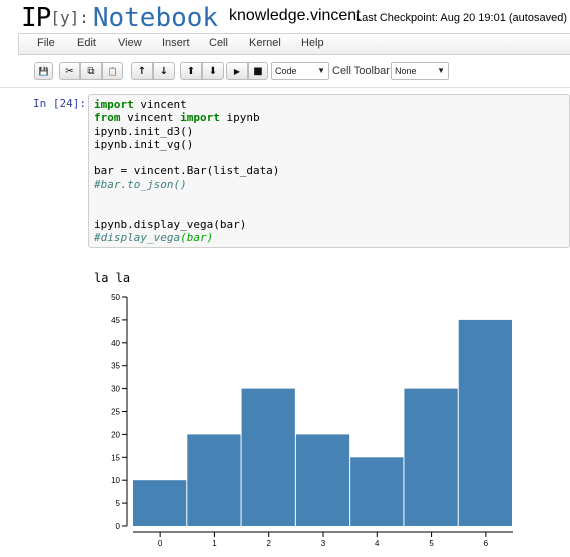 The image size is (570, 557). What do you see at coordinates (377, 543) in the screenshot?
I see `x-tick-label-4: 4` at bounding box center [377, 543].